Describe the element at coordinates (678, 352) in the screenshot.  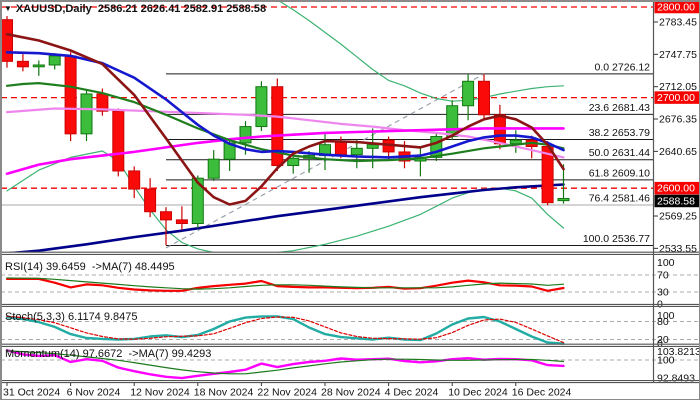
I see `momentum-axis-label: 103.8213` at that location.